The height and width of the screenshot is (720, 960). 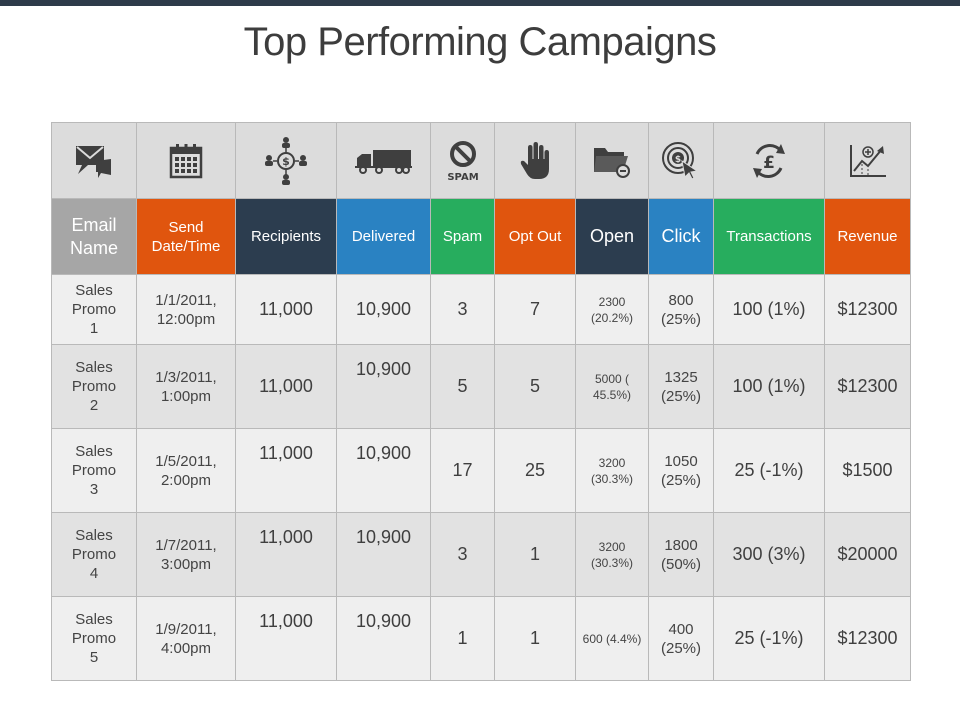 What do you see at coordinates (186, 386) in the screenshot?
I see `cell-send-date: 1/3/2011, 1:00pm` at bounding box center [186, 386].